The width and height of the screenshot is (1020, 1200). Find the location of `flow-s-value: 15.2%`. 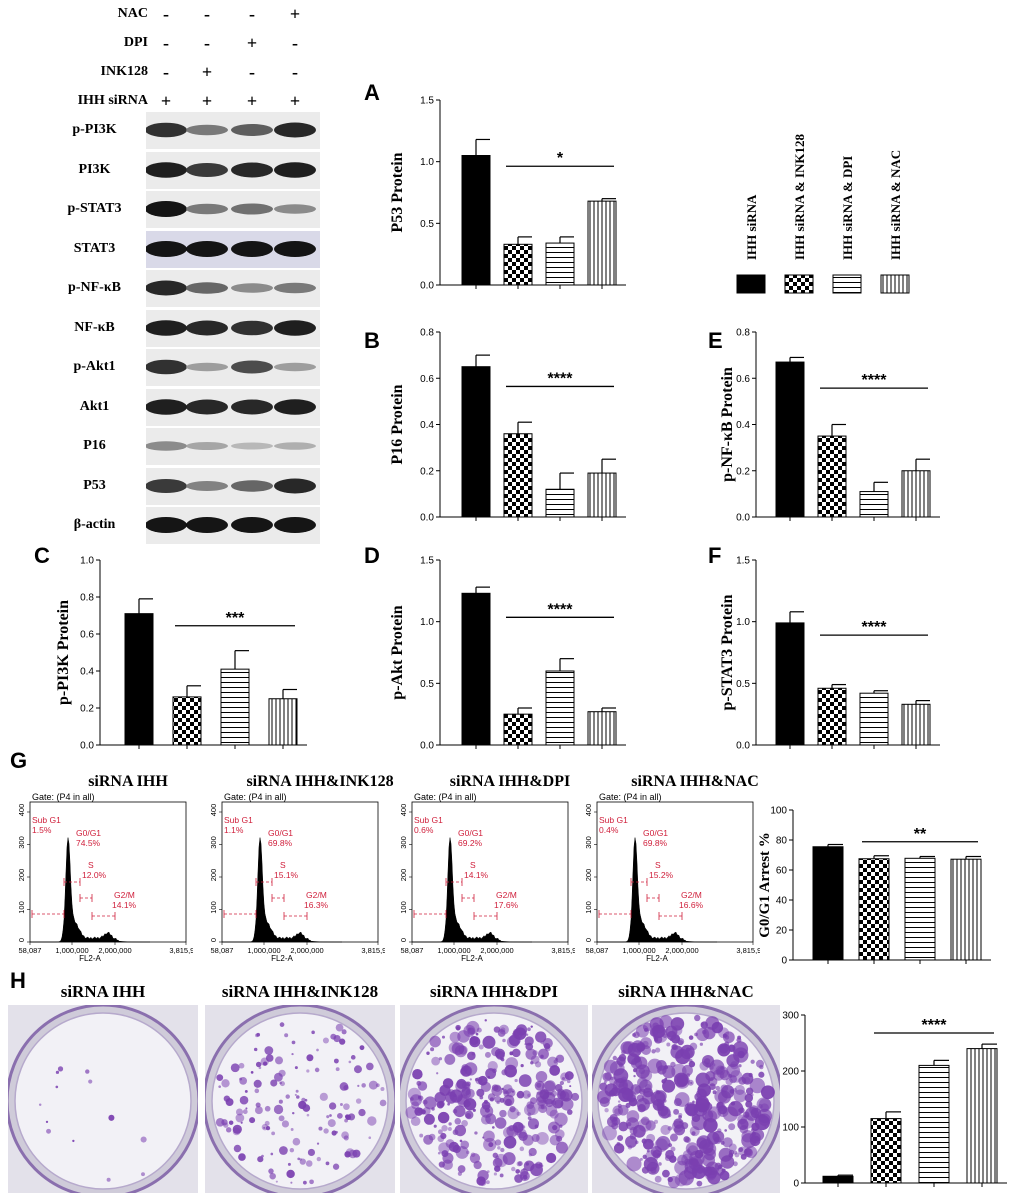

flow-s-value: 15.2% is located at coordinates (661, 875).